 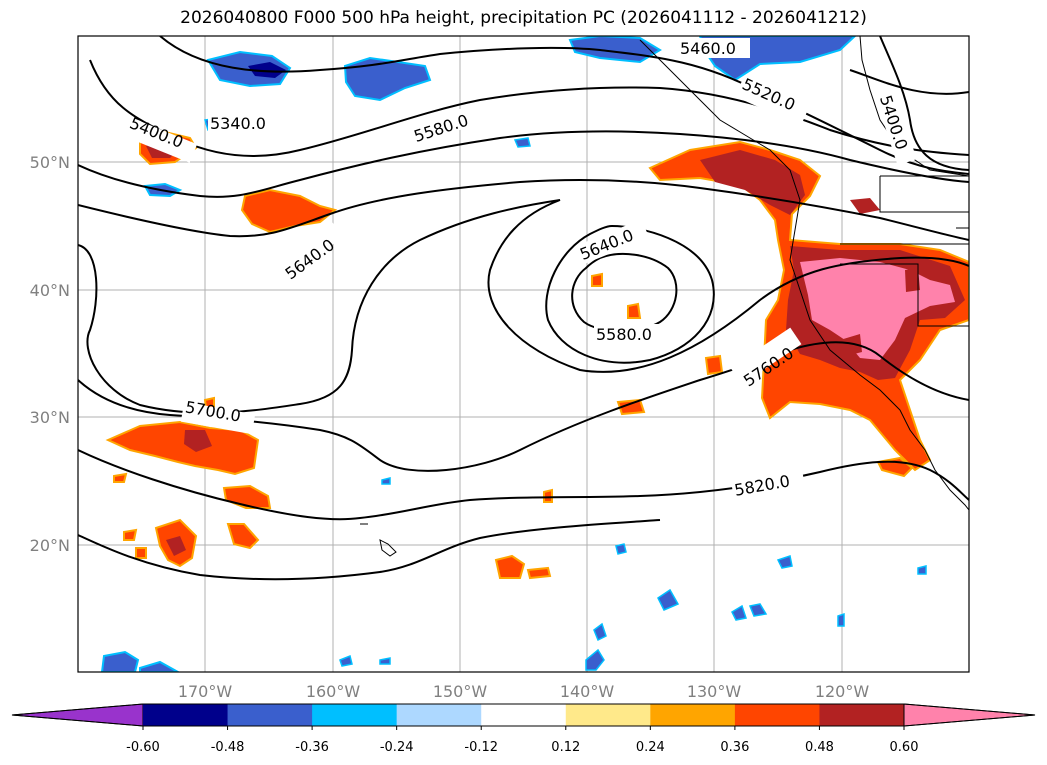 I want to click on lon-label-170w: 170°W, so click(x=205, y=691).